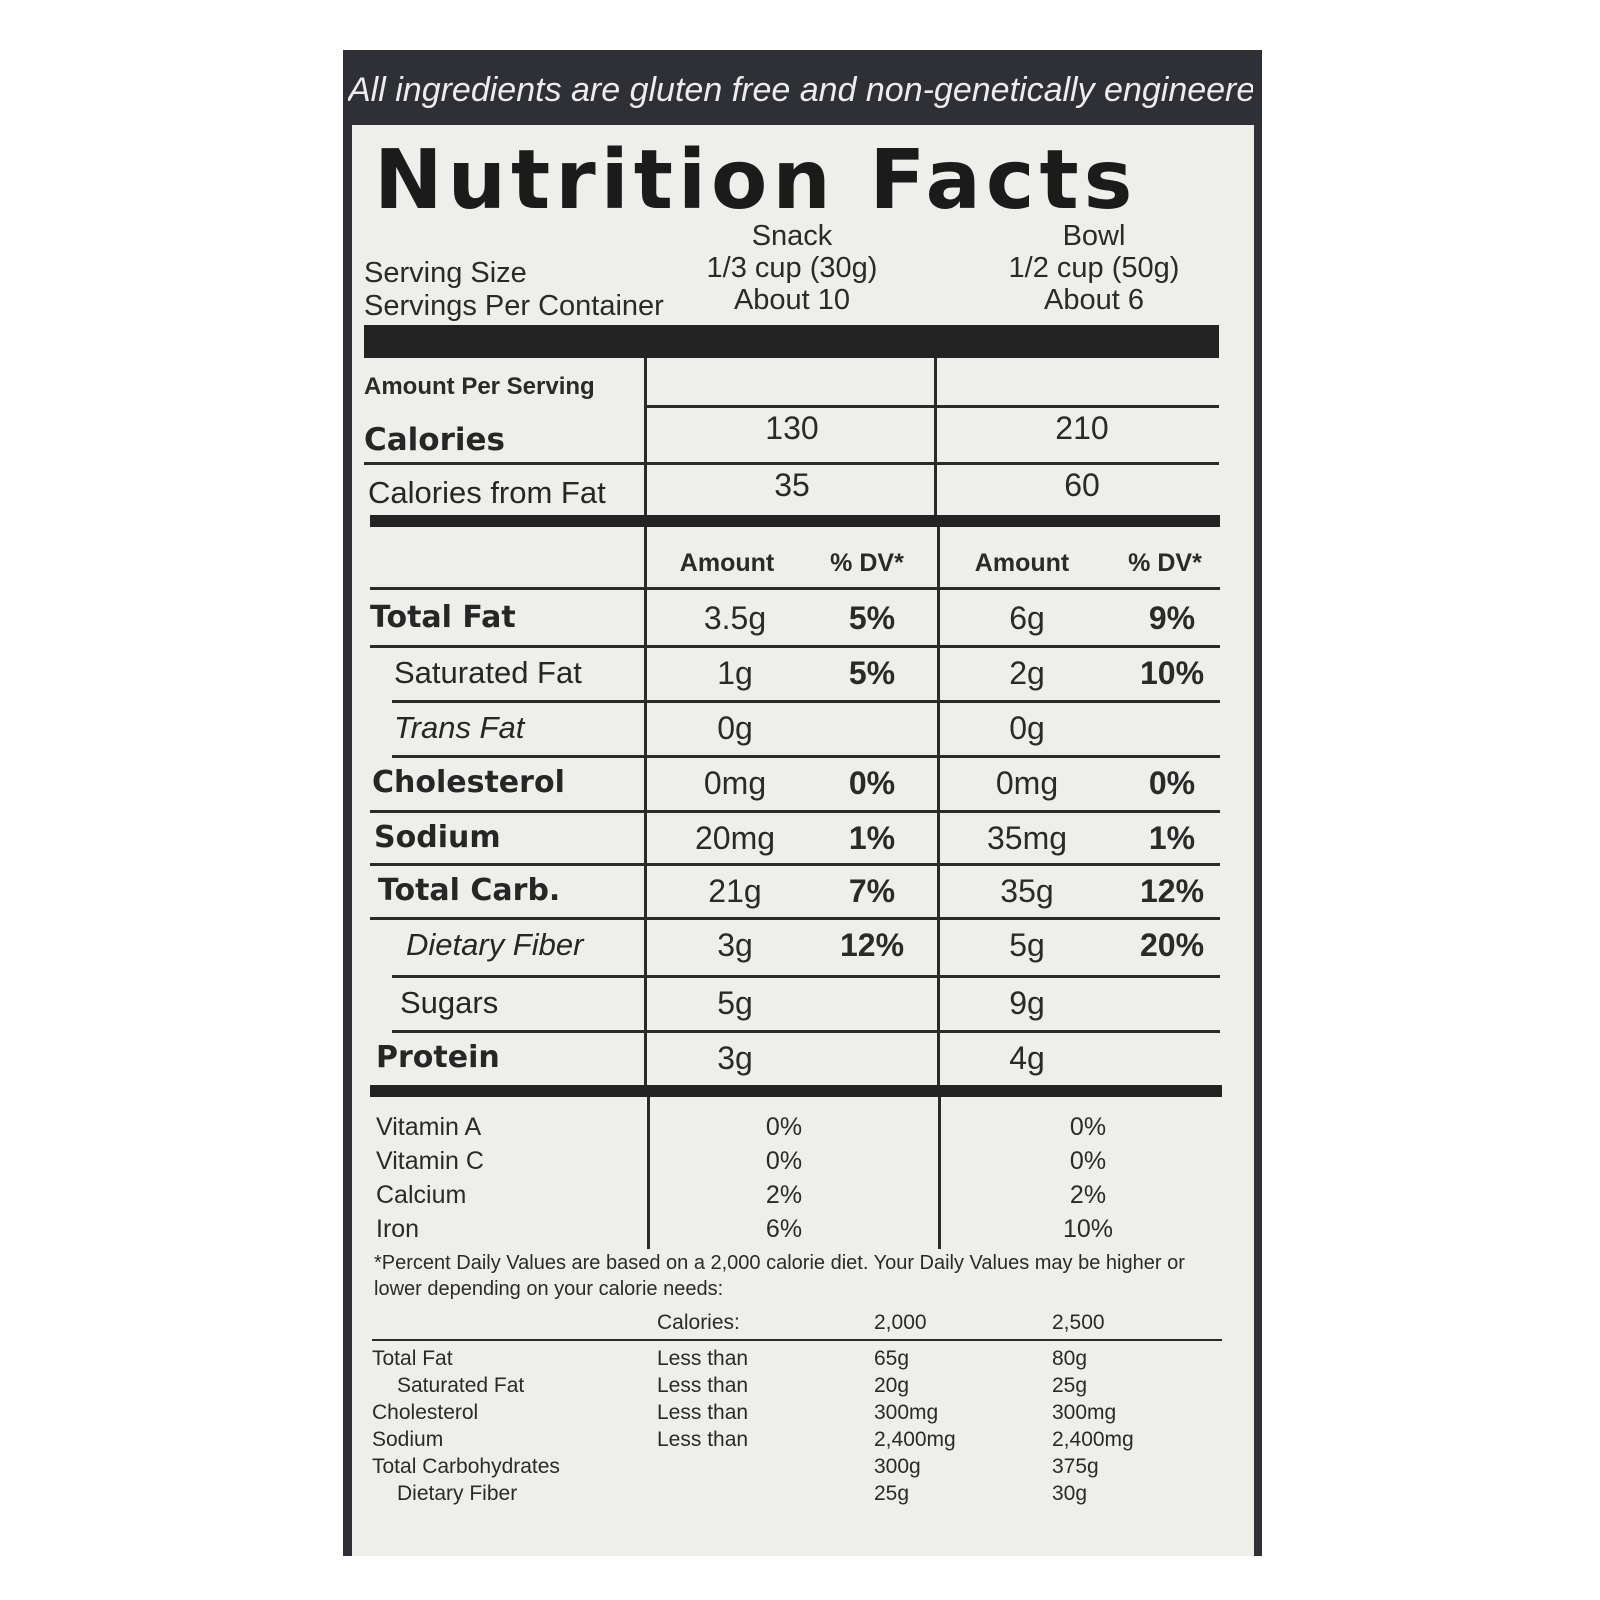 This screenshot has height=1600, width=1600. What do you see at coordinates (1027, 945) in the screenshot?
I see `bowl-amount: 5g` at bounding box center [1027, 945].